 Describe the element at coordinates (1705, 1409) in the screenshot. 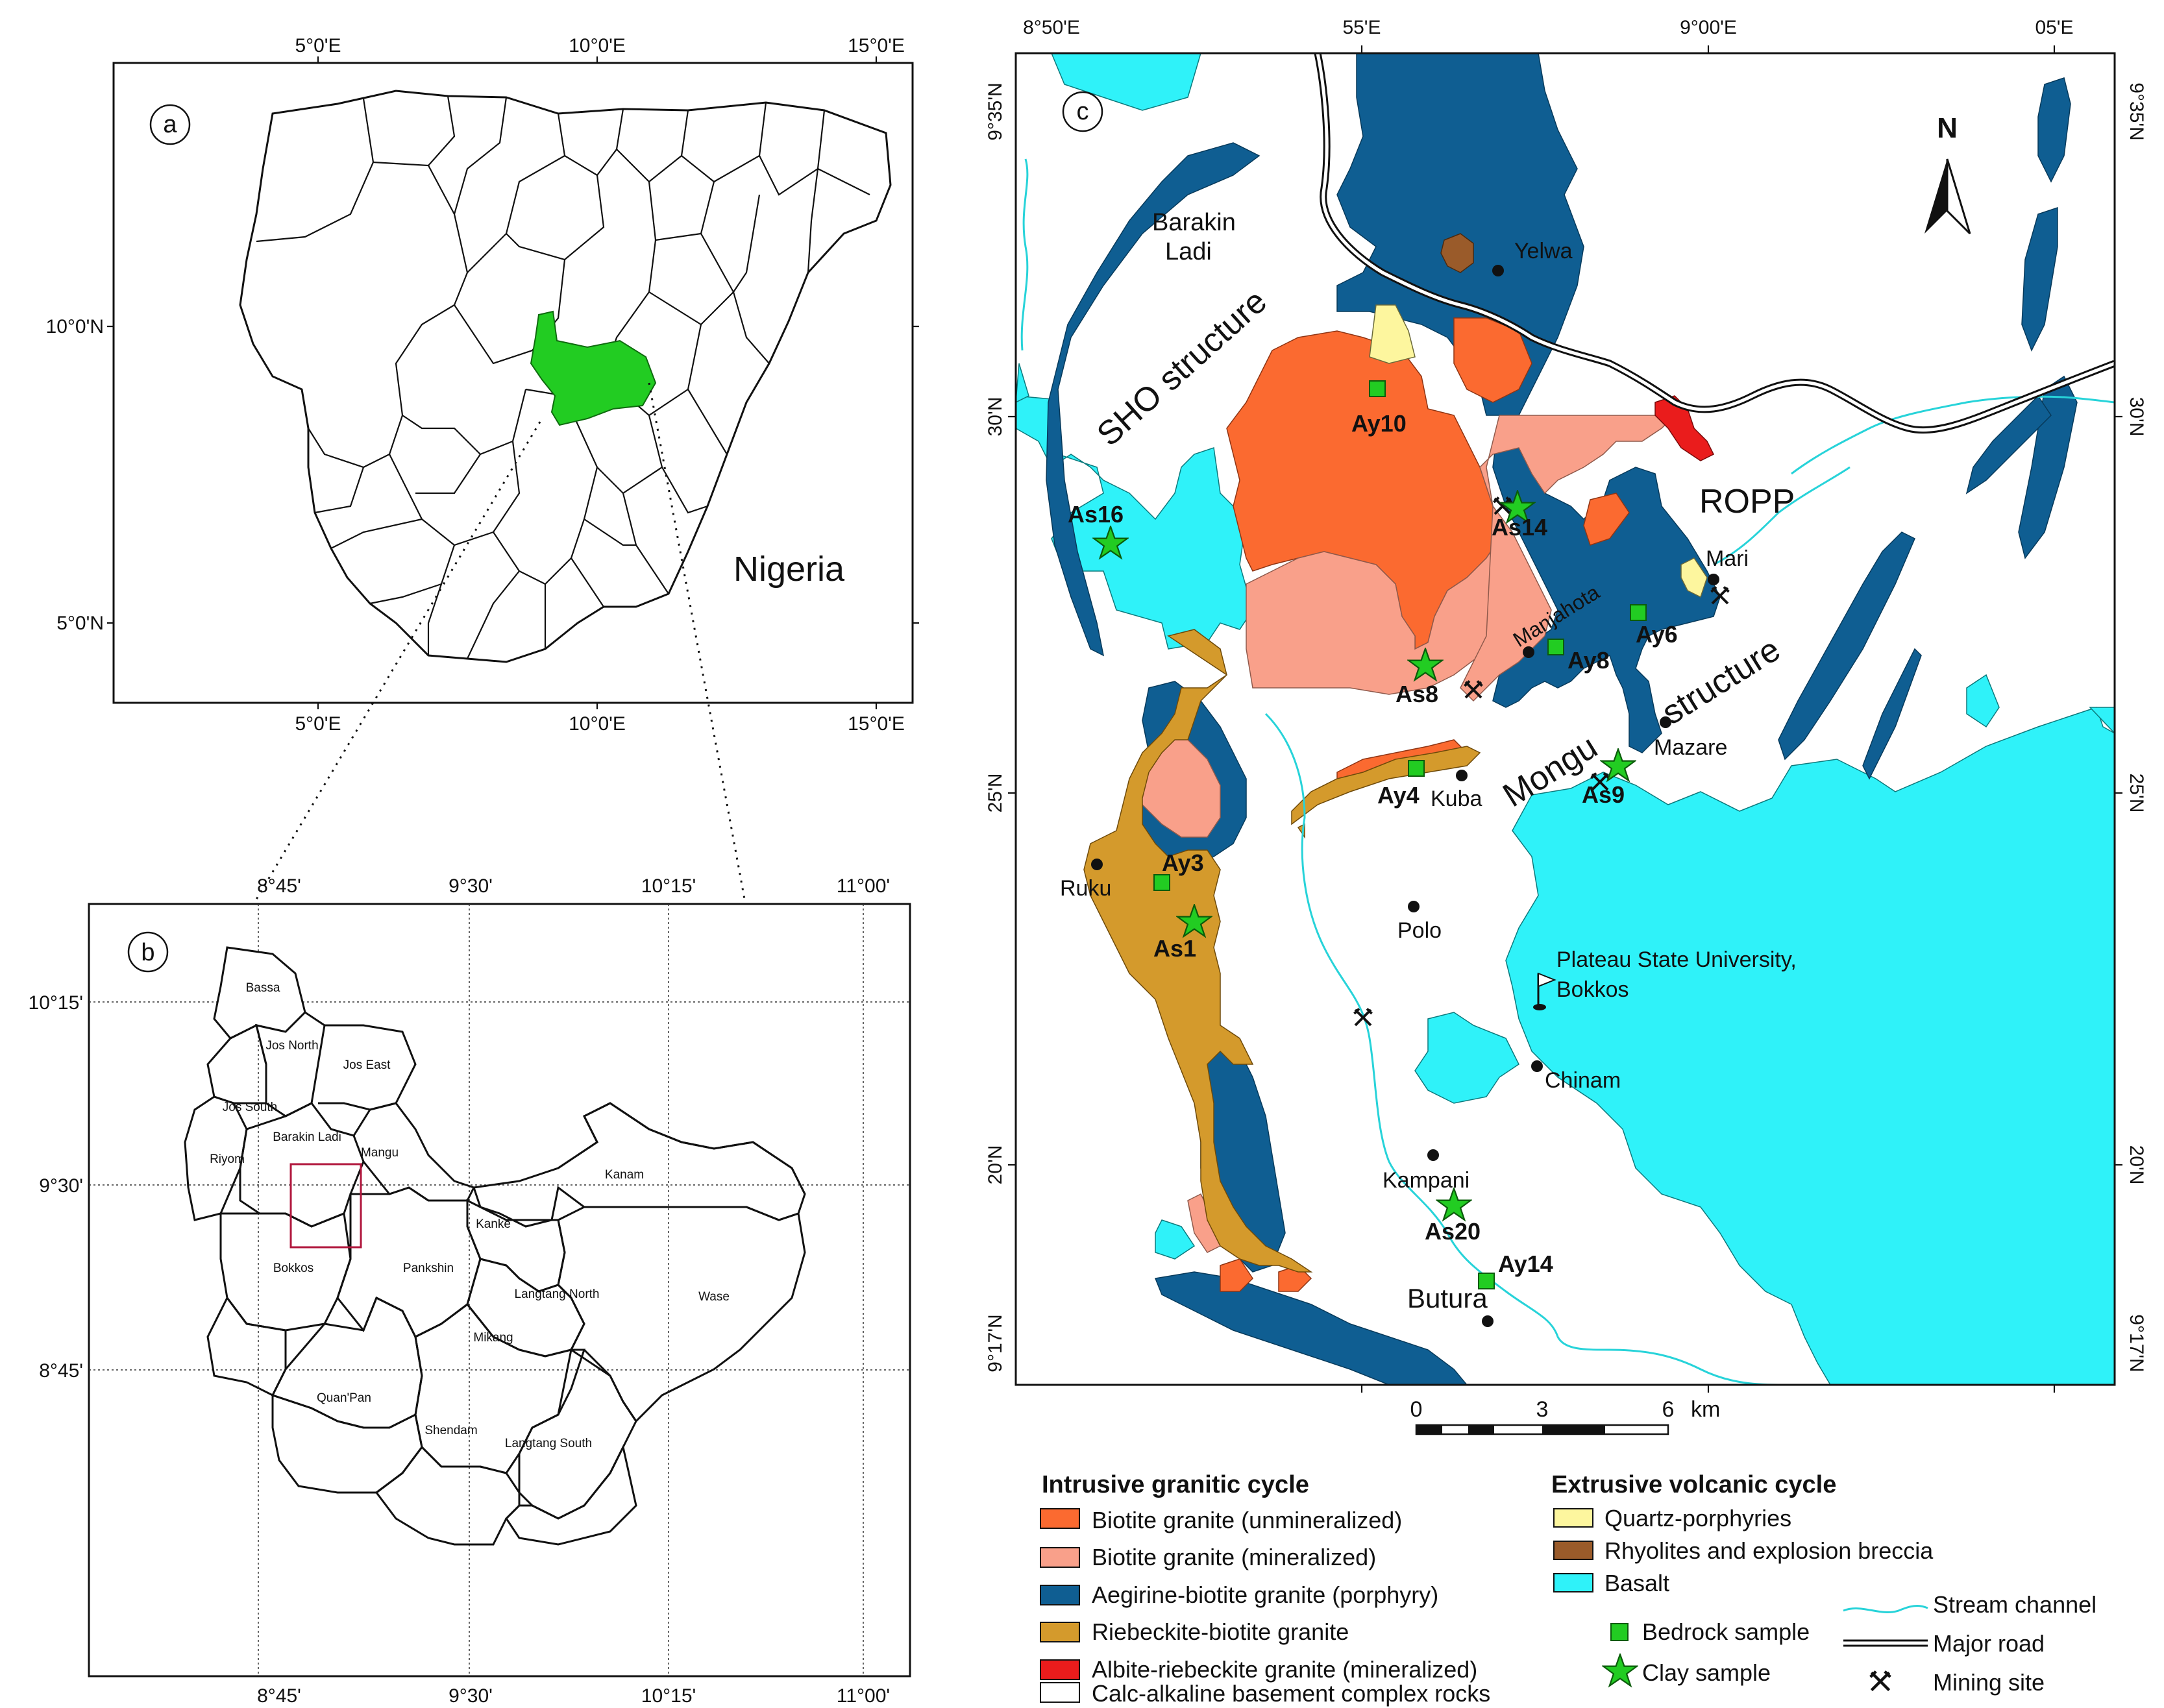

I see `scale-unit: km` at that location.